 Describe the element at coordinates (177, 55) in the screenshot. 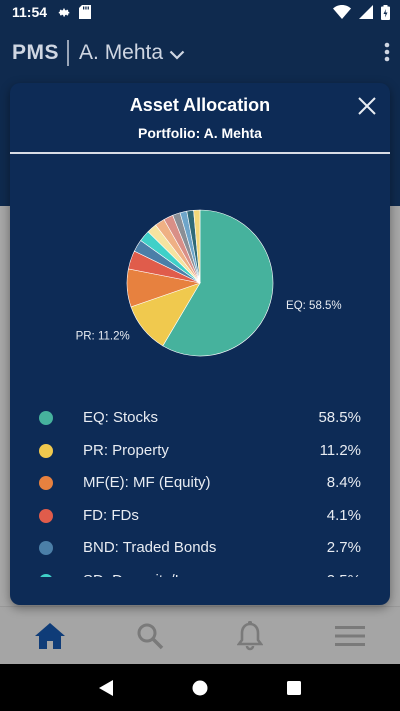

I see `chevron-down-icon` at that location.